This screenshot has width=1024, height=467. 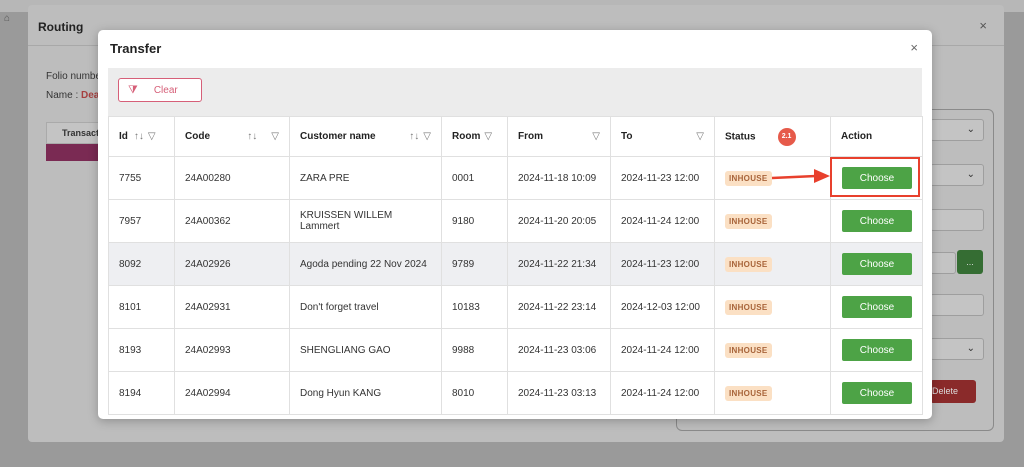 What do you see at coordinates (365, 264) in the screenshot?
I see `cell-customer: Agoda pending 22 Nov 2024` at bounding box center [365, 264].